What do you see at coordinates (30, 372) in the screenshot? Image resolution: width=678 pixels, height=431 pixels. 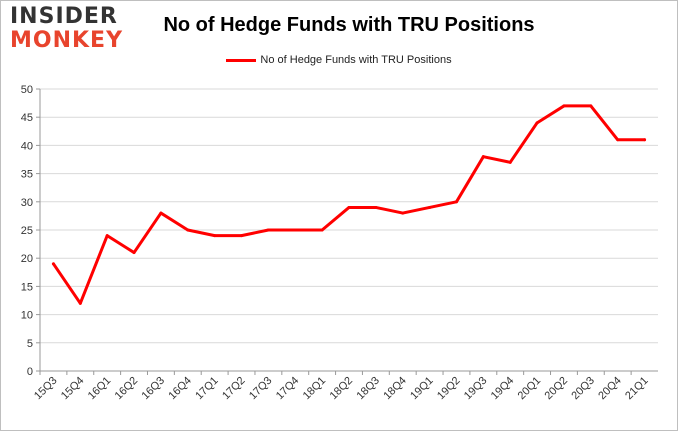 I see `ytick-label-0: 0` at bounding box center [30, 372].